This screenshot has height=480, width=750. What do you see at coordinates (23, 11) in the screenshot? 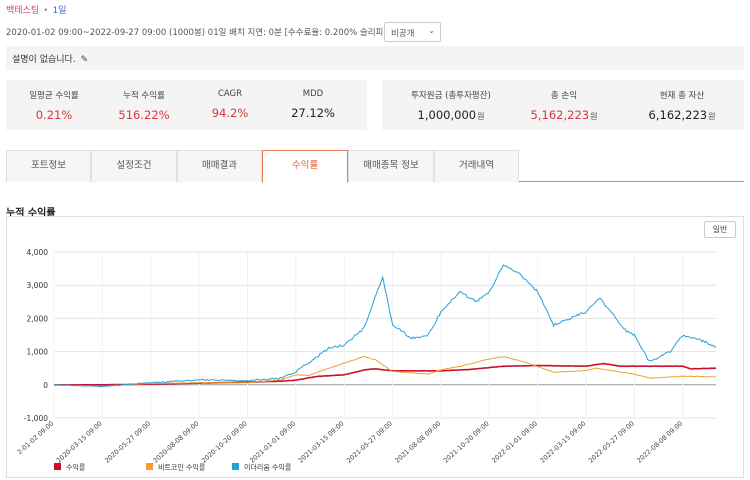
I see `breadcrumb-backtest-link: 백테스팅` at bounding box center [23, 11].